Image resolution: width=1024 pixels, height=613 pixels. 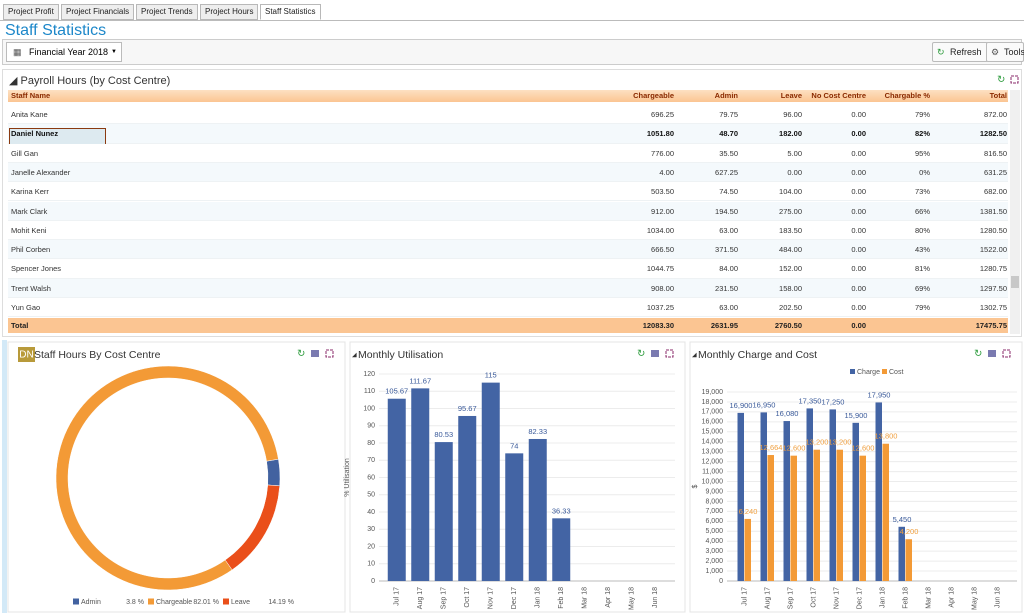 I want to click on y-tick-label: 9,000, so click(x=714, y=491).